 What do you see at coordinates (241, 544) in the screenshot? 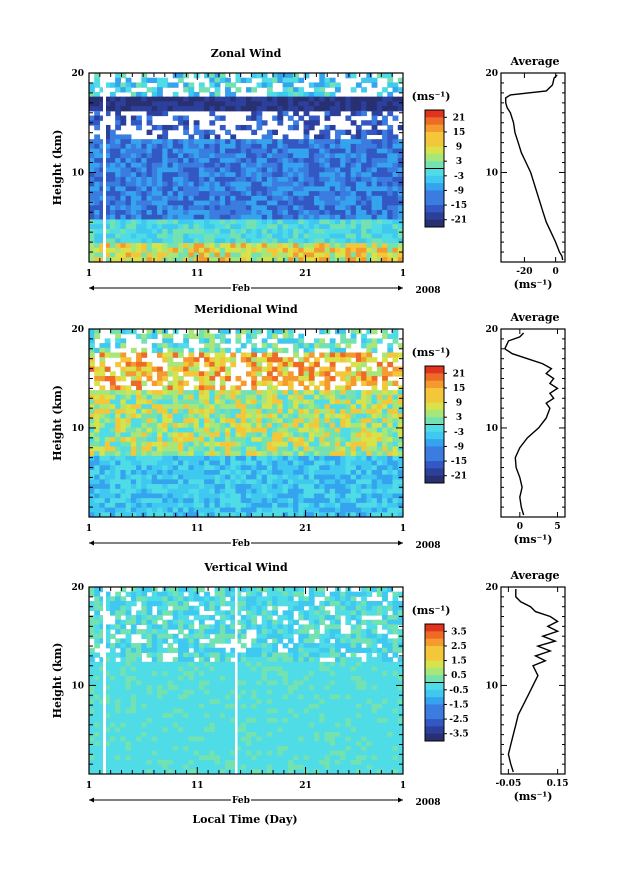
I see `month-label: Feb` at bounding box center [241, 544].